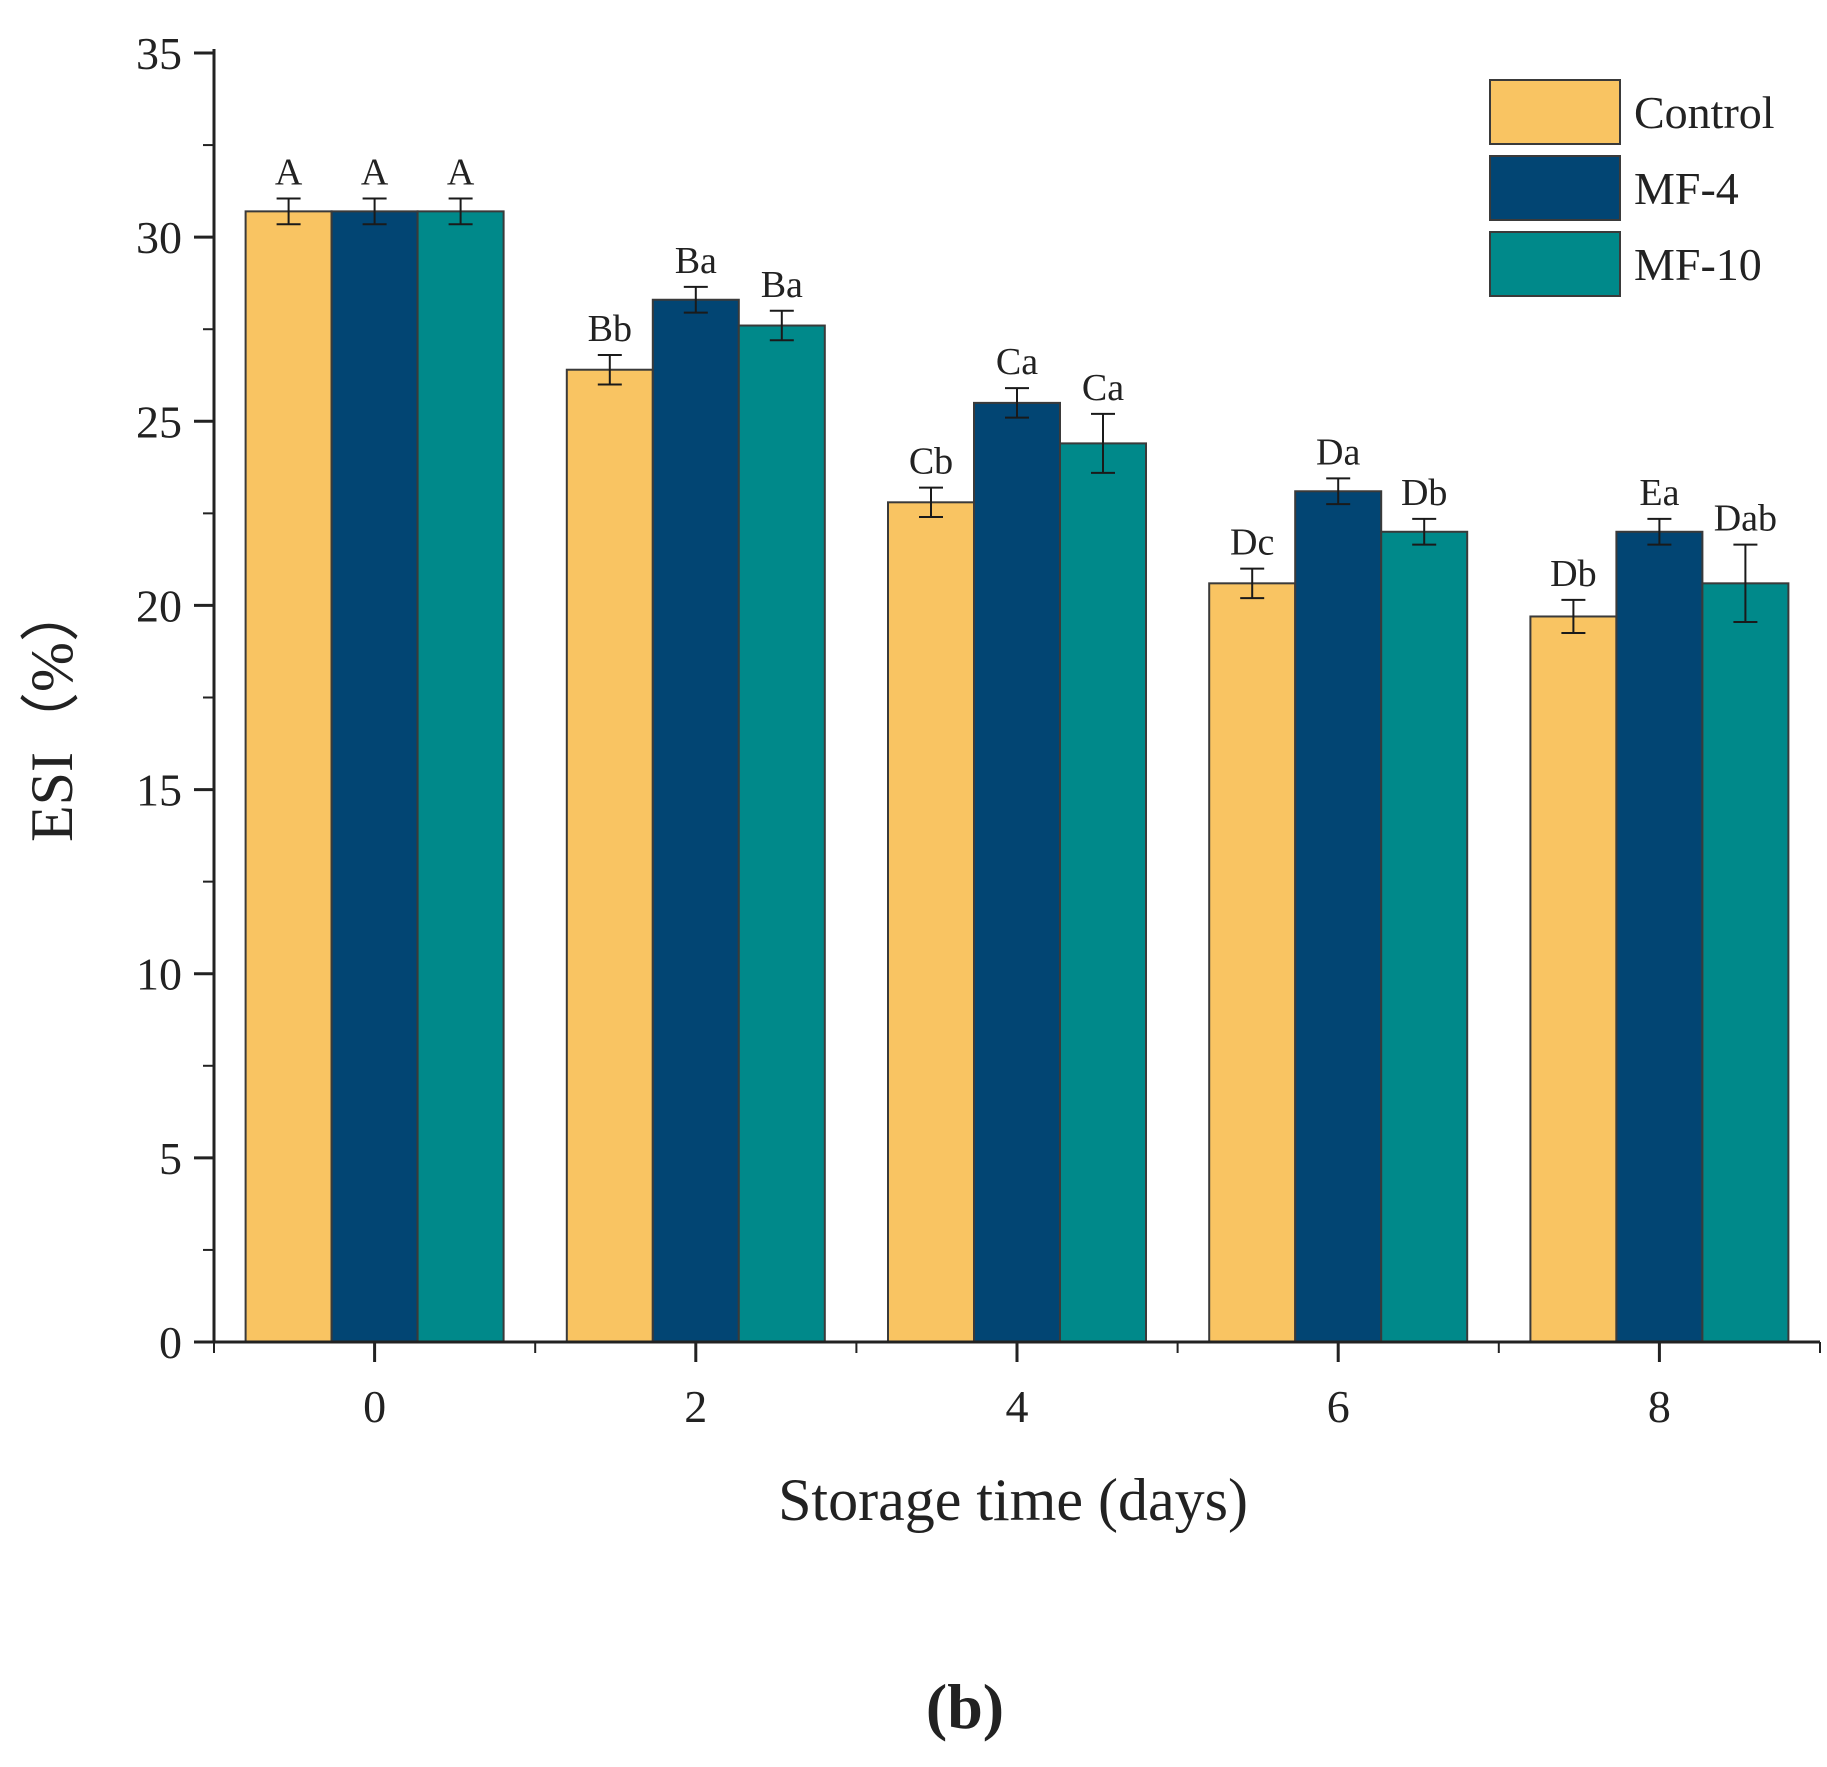  What do you see at coordinates (374, 1406) in the screenshot?
I see `x-tick-label: 0` at bounding box center [374, 1406].